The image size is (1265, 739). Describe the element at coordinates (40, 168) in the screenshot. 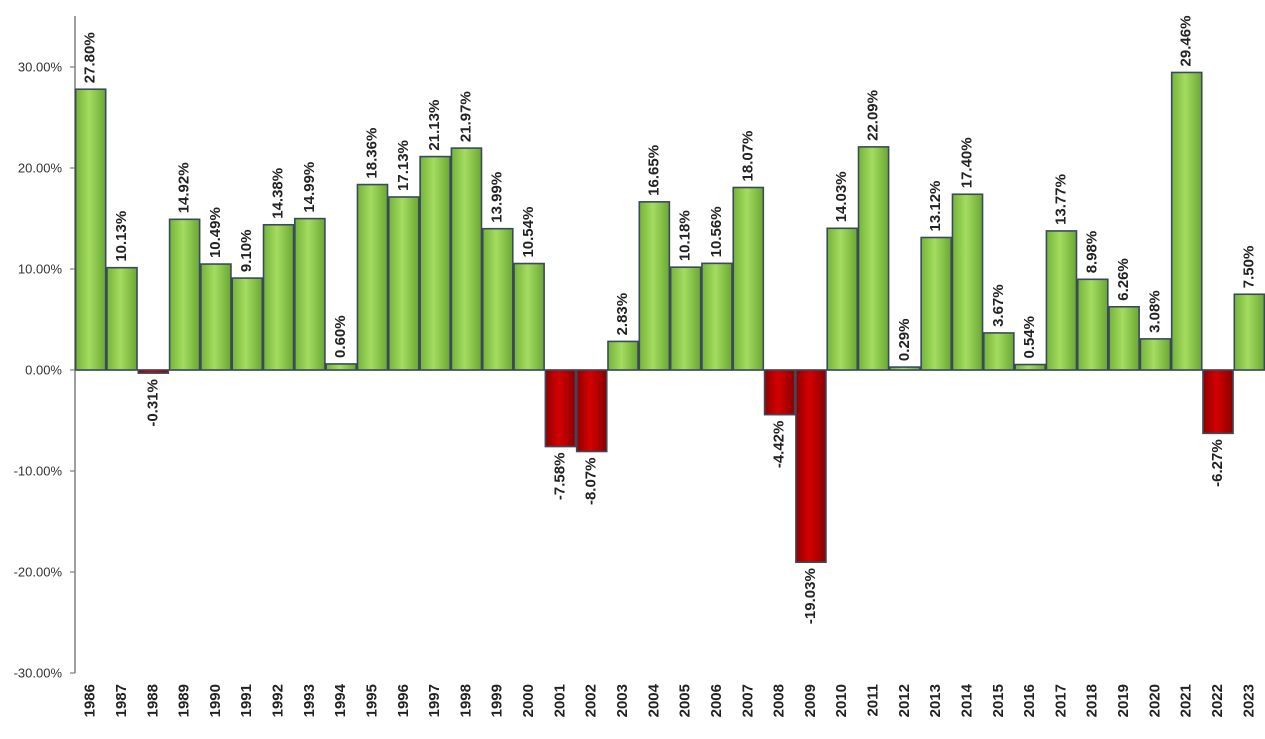

I see `y-tick-label: 20.00%` at that location.